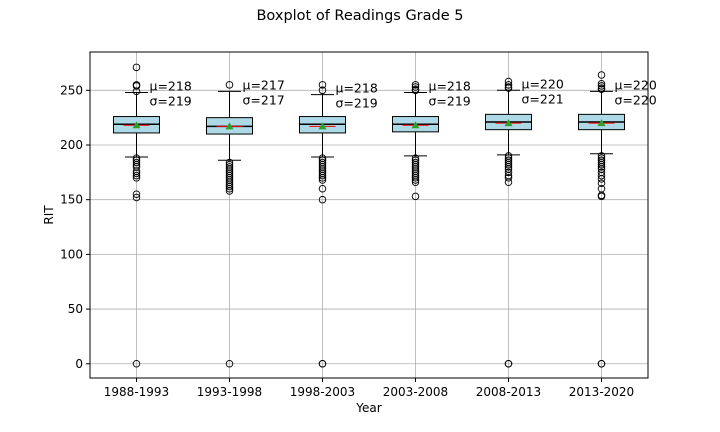 This screenshot has width=720, height=432. Describe the element at coordinates (136, 392) in the screenshot. I see `x-tick-label: 1988-1993` at that location.